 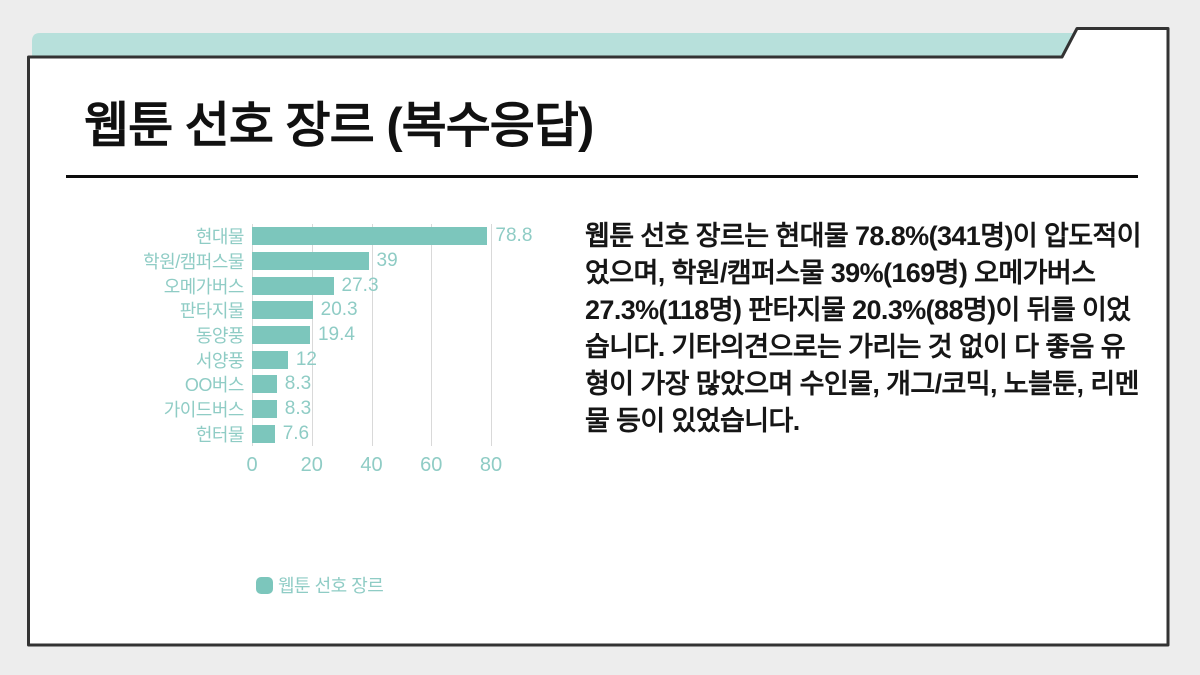 I want to click on bar-track: 27.3, so click(x=377, y=285).